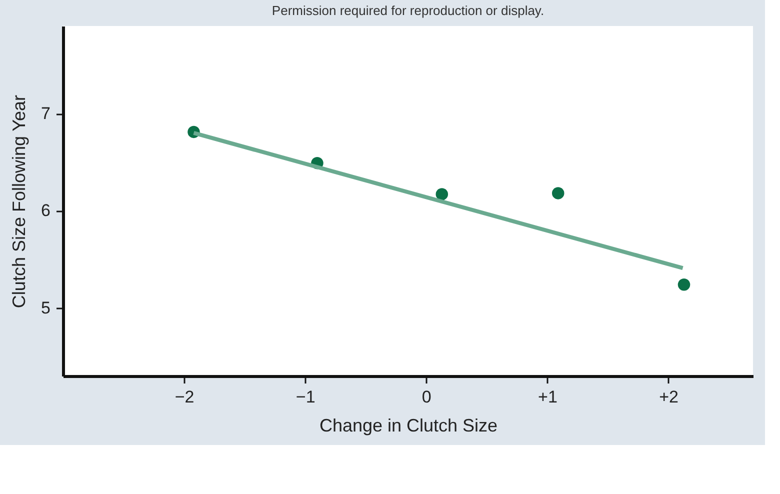 This screenshot has height=494, width=780. What do you see at coordinates (184, 397) in the screenshot?
I see `x-tick-label: −2` at bounding box center [184, 397].